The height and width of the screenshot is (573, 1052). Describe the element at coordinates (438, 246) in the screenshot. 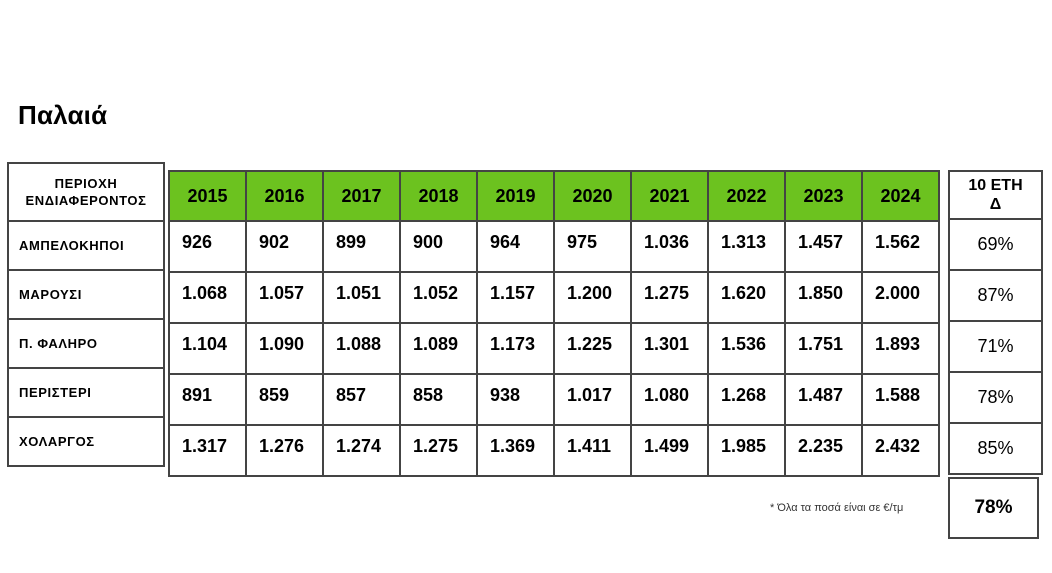

I see `price-cell: 900` at that location.